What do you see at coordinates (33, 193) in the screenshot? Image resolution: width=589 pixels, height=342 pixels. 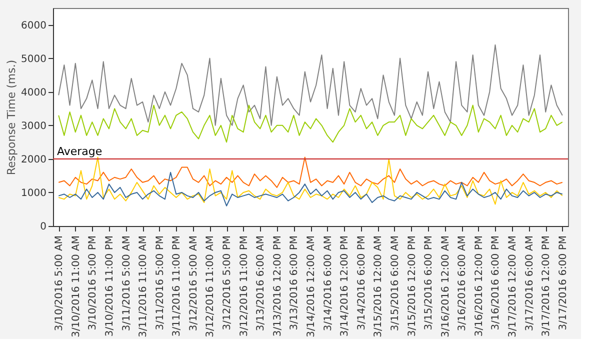 I see `y-tick-label: 1000` at bounding box center [33, 193].